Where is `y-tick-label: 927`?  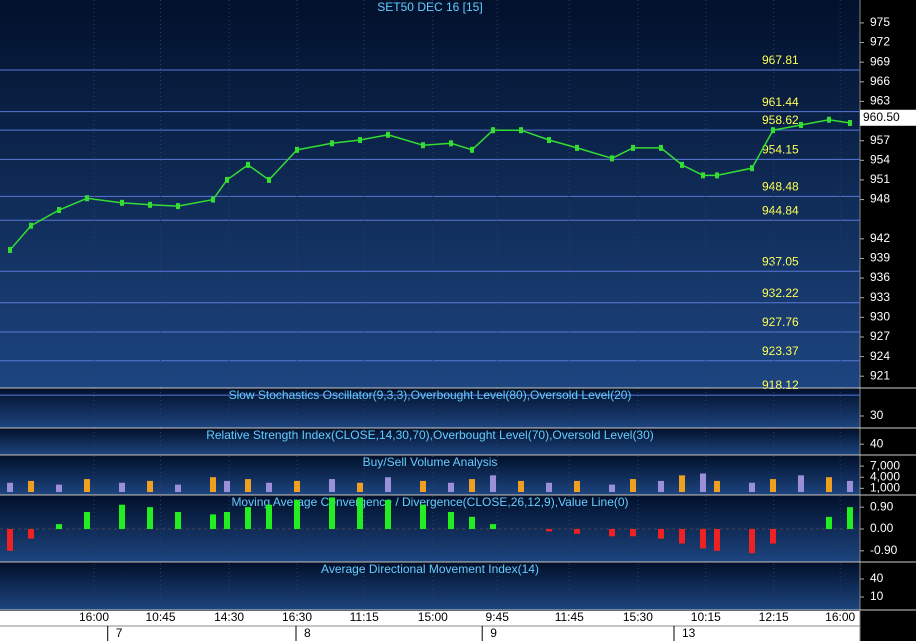 y-tick-label: 927 is located at coordinates (880, 336).